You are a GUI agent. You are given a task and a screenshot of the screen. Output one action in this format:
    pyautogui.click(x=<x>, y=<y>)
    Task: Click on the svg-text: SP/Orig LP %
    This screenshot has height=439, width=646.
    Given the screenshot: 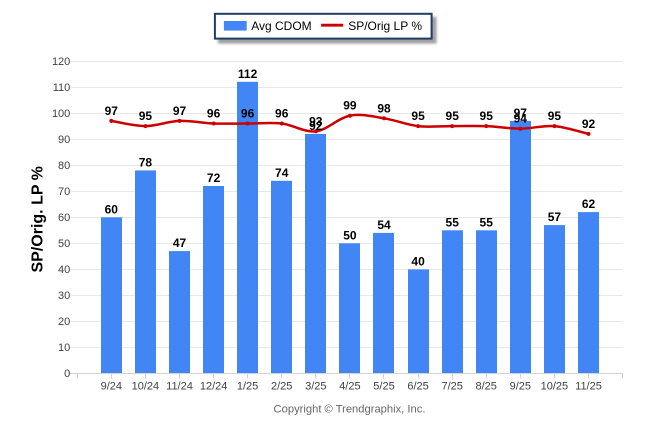 What is the action you would take?
    pyautogui.click(x=385, y=26)
    